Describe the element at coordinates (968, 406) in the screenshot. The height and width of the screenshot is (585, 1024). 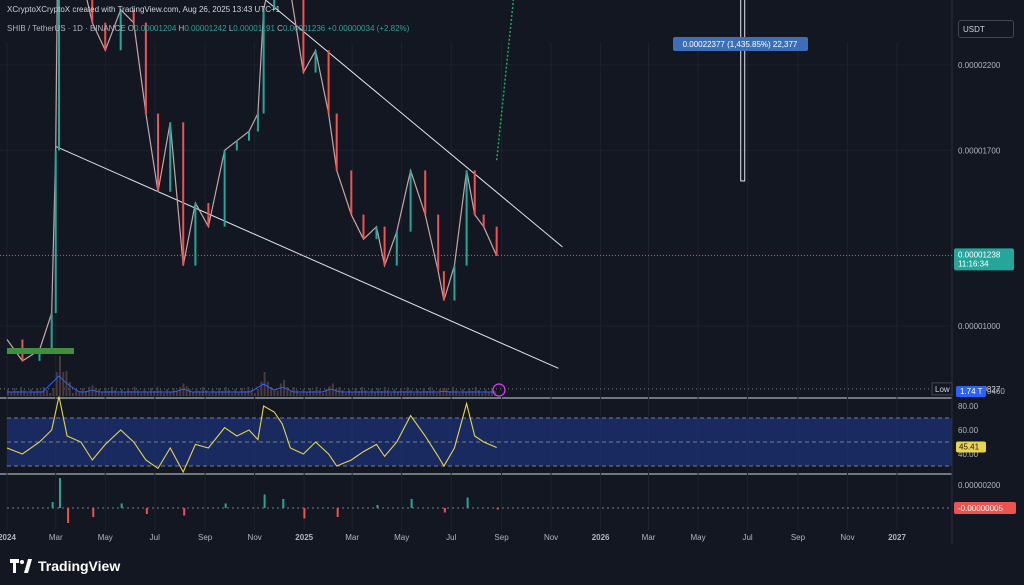
I see `rsi-tick-label: 80.00` at that location.